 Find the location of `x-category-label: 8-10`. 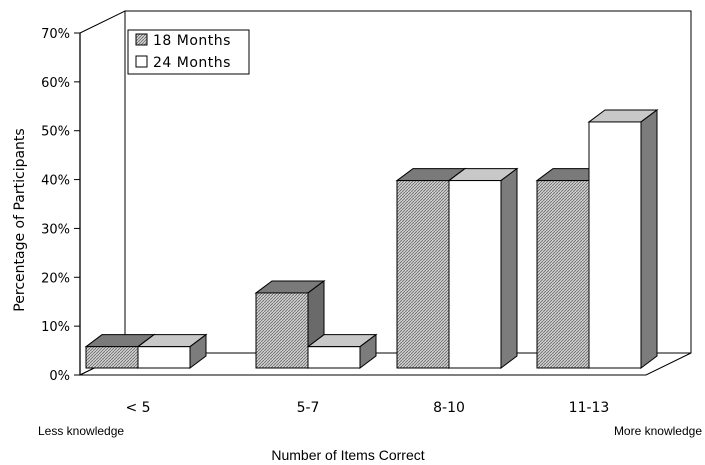

x-category-label: 8-10 is located at coordinates (449, 408).